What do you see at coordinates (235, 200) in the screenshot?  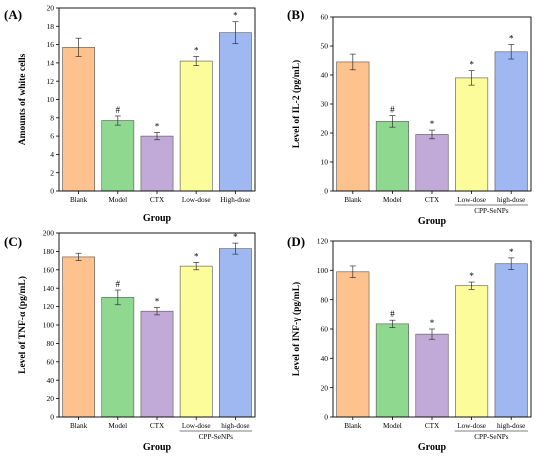 I see `category-label: High-dose` at bounding box center [235, 200].